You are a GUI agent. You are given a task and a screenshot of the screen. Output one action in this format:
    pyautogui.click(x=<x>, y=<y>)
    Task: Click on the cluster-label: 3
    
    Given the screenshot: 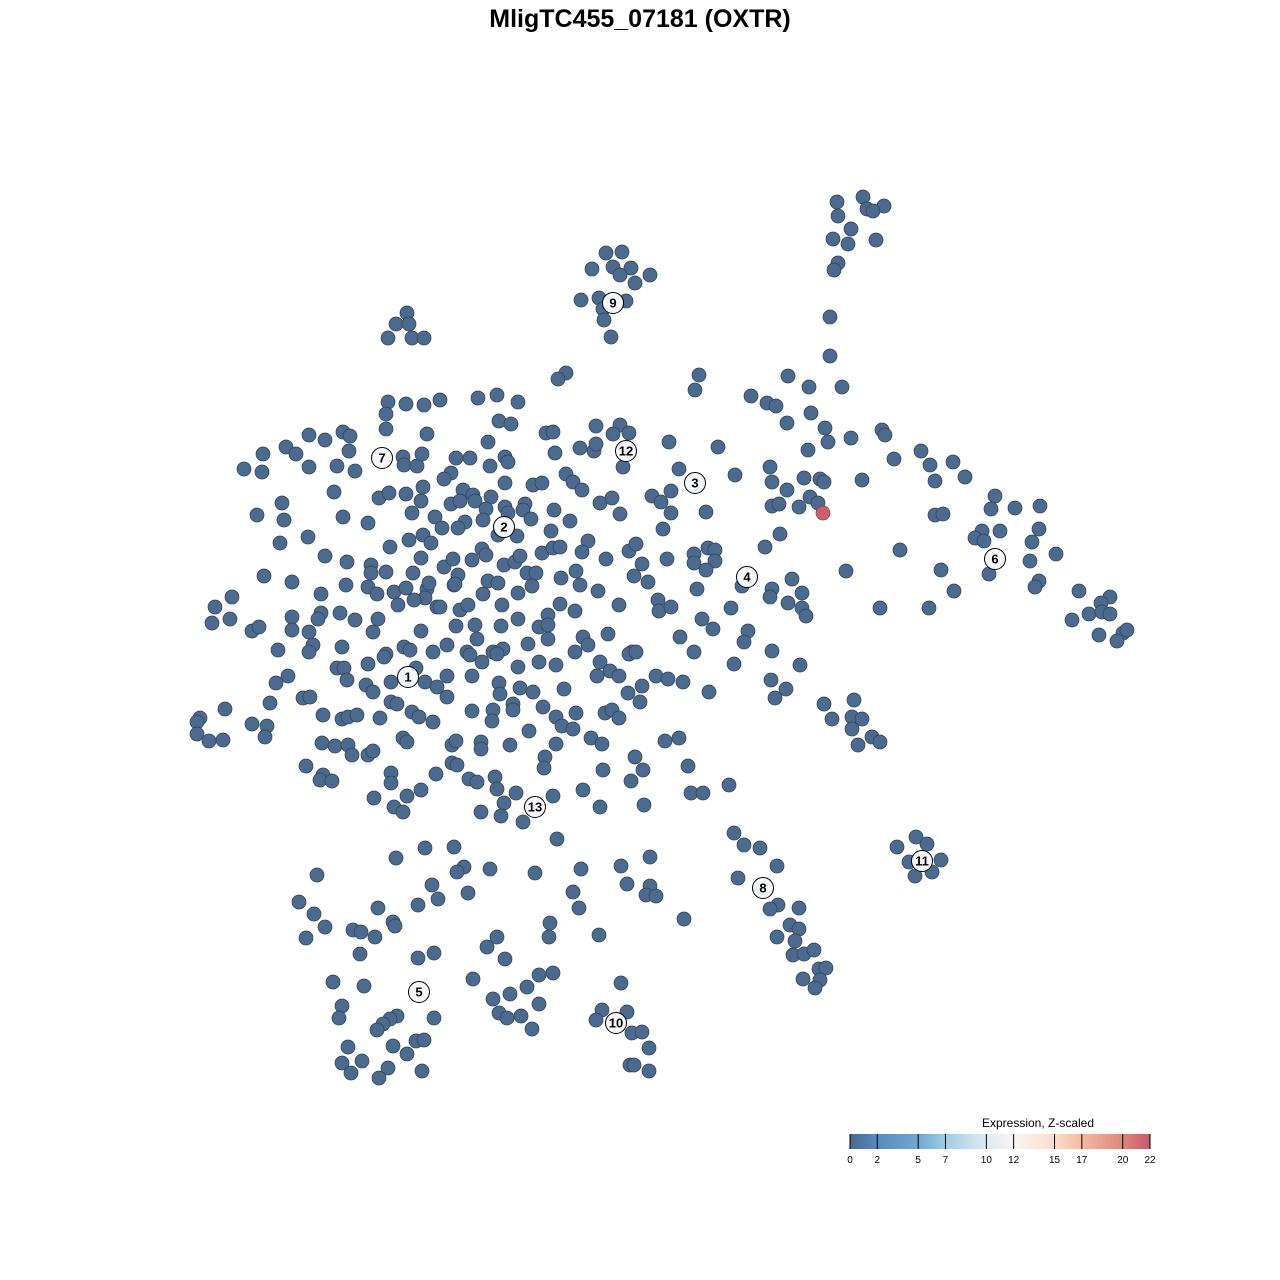 What is the action you would take?
    pyautogui.click(x=695, y=483)
    